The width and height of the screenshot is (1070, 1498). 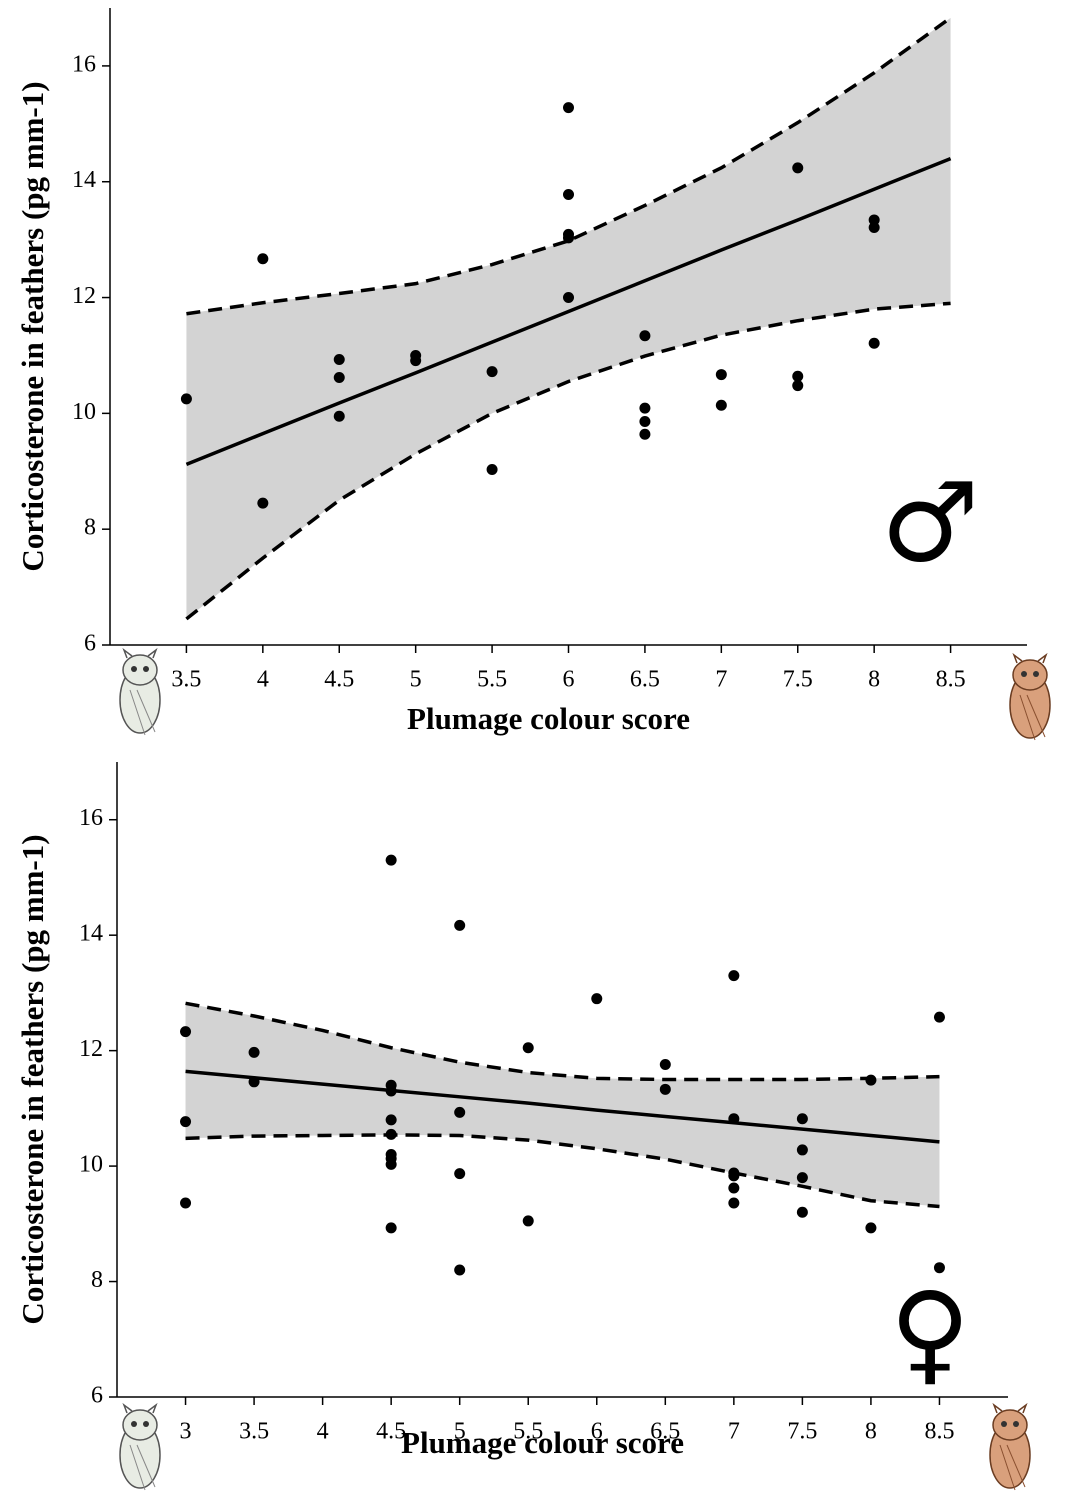 What do you see at coordinates (186, 1432) in the screenshot?
I see `x-tick-label: 3` at bounding box center [186, 1432].